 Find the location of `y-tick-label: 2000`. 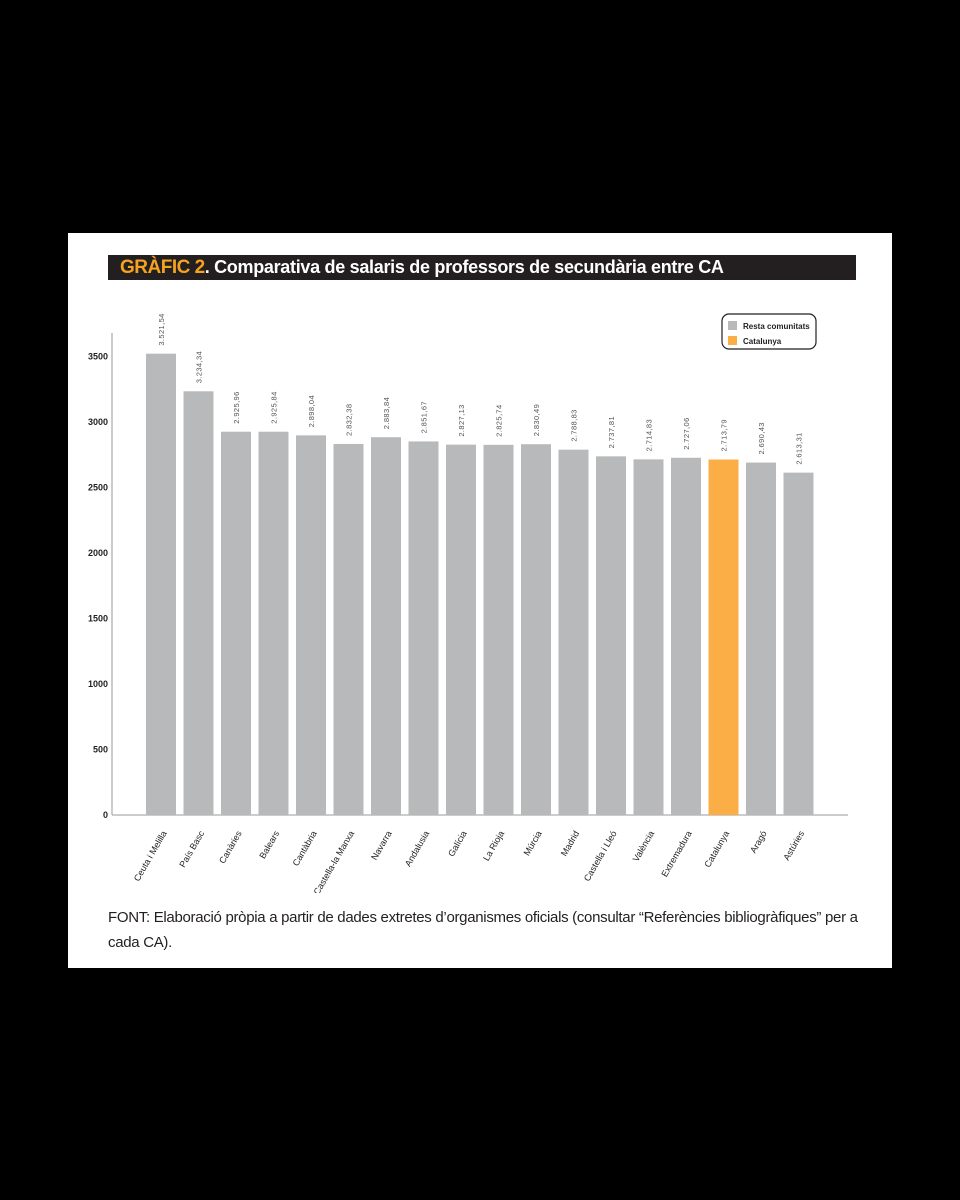

y-tick-label: 2000 is located at coordinates (98, 553).